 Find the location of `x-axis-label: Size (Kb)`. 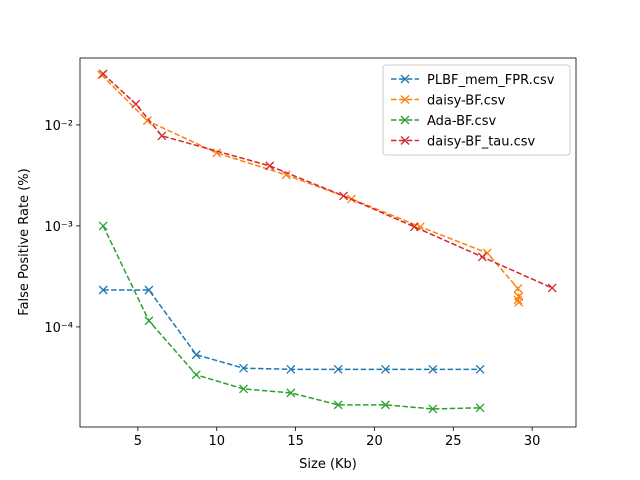

x-axis-label: Size (Kb) is located at coordinates (328, 464).